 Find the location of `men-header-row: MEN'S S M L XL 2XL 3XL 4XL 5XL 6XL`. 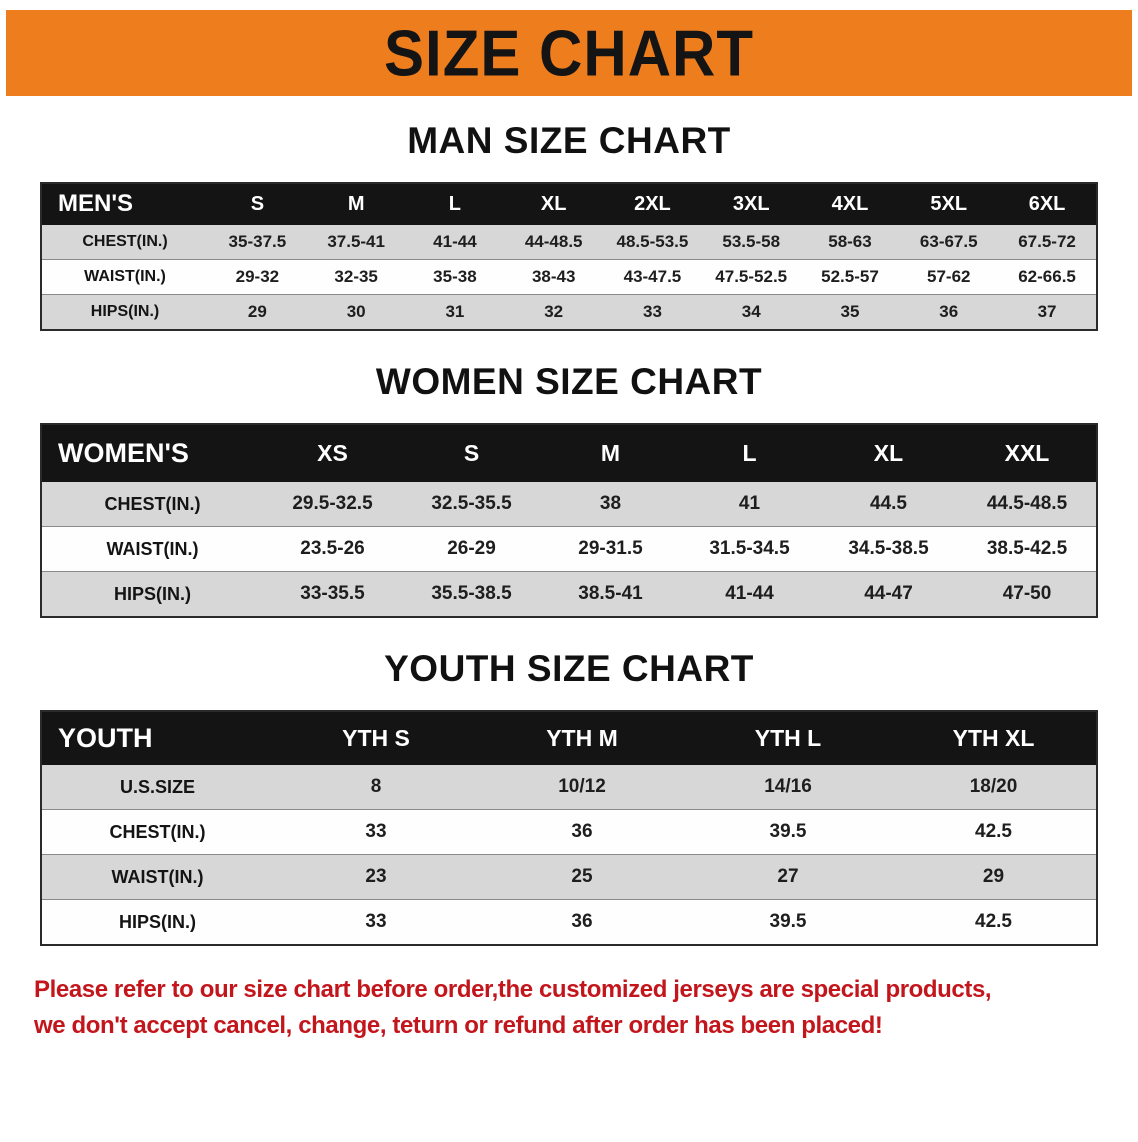

men-header-row: MEN'S S M L XL 2XL 3XL 4XL 5XL 6XL is located at coordinates (569, 203).